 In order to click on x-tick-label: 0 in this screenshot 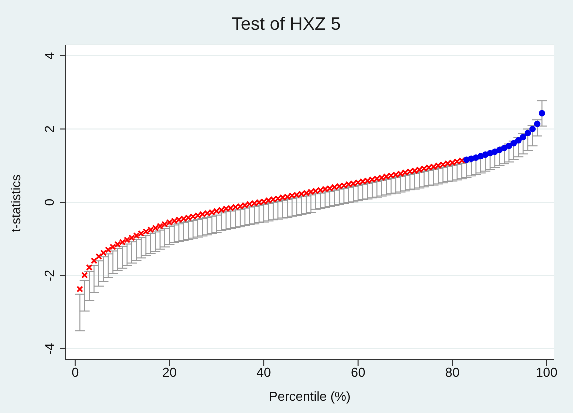, I will do `click(76, 372)`.